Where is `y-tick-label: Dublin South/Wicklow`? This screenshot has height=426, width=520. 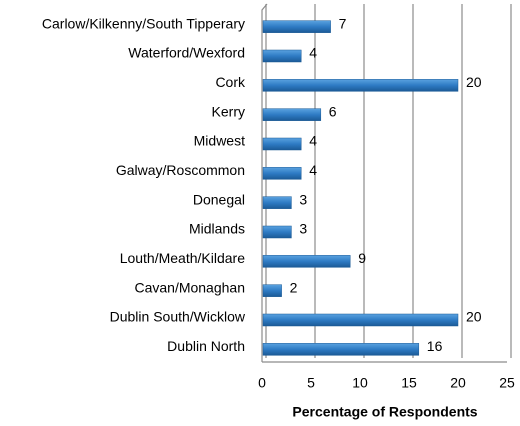 y-tick-label: Dublin South/Wicklow is located at coordinates (178, 317).